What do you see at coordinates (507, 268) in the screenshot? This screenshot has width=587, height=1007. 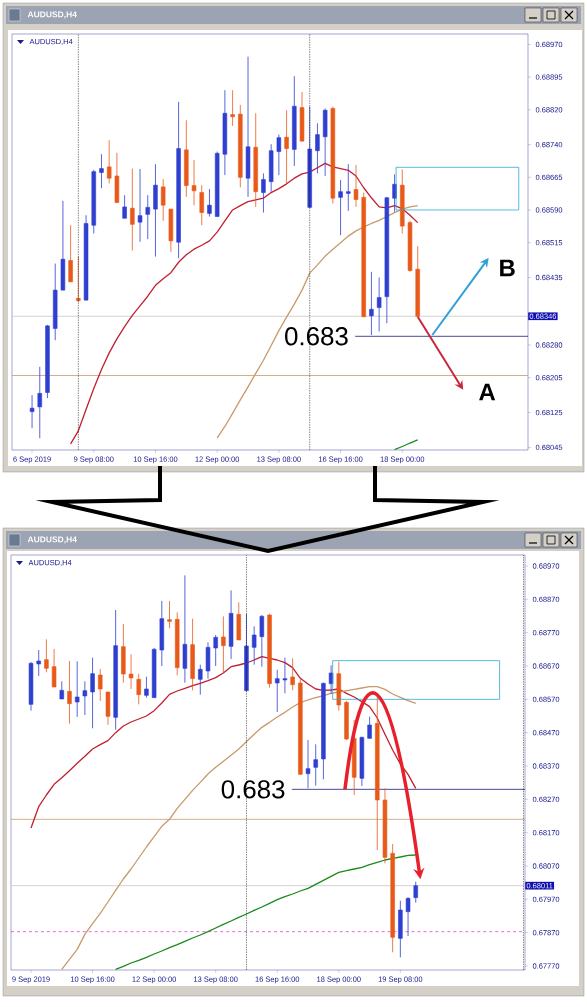 I see `text: B` at bounding box center [507, 268].